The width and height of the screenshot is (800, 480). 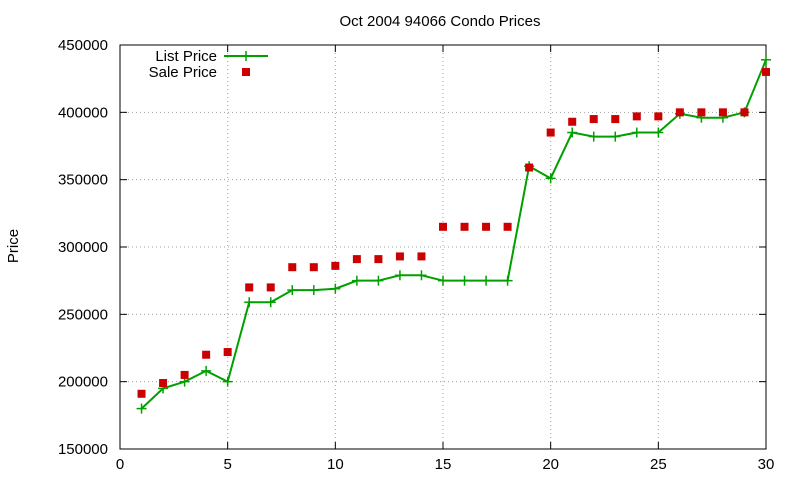 What do you see at coordinates (83, 112) in the screenshot?
I see `y-tick-label: 400000` at bounding box center [83, 112].